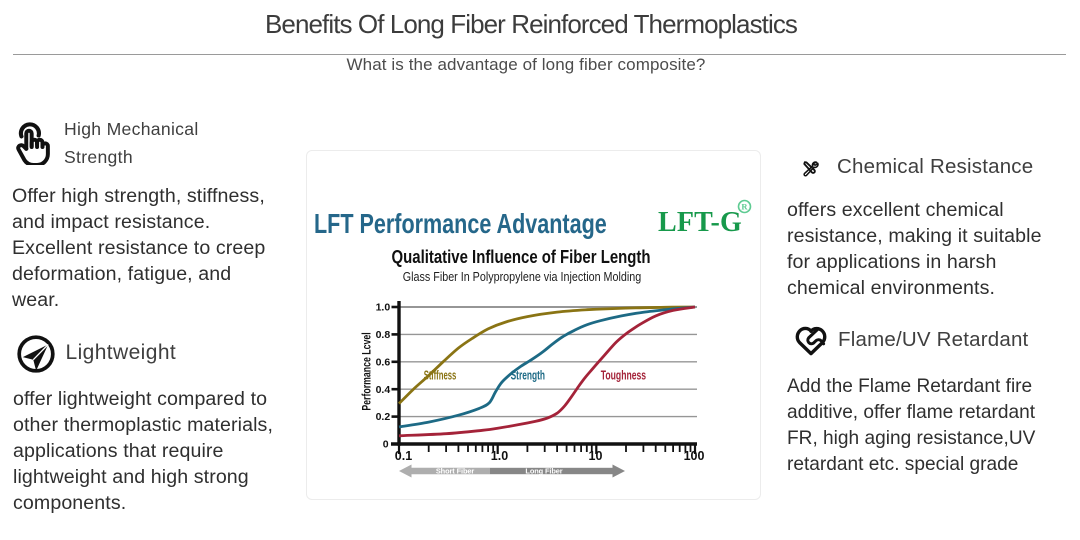  Describe the element at coordinates (694, 456) in the screenshot. I see `svg-text: 100` at that location.